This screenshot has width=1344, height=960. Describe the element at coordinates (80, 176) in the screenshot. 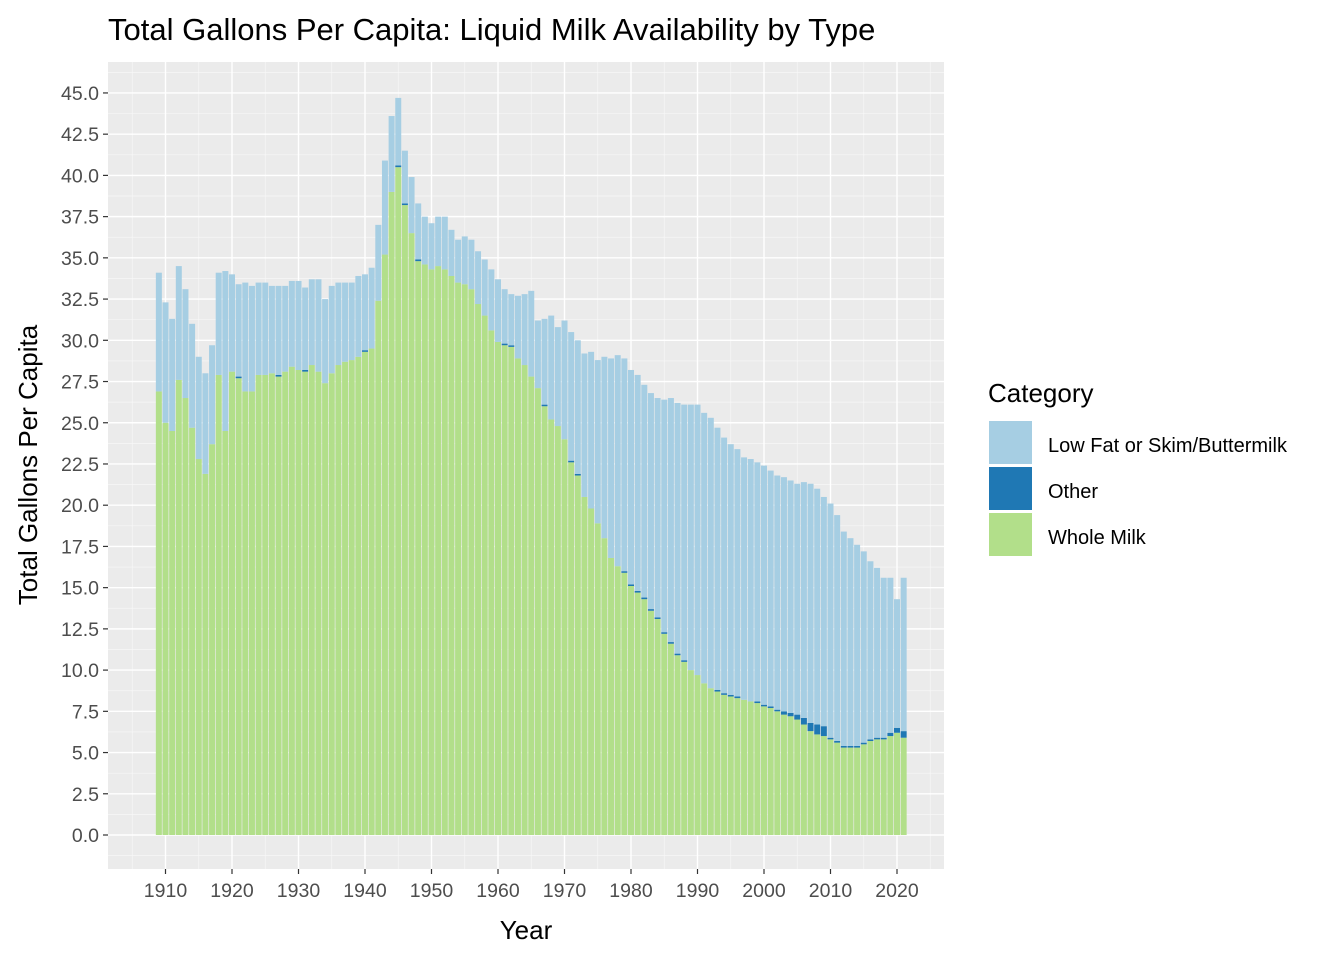

I see `y-tick-label: 40.0` at that location.